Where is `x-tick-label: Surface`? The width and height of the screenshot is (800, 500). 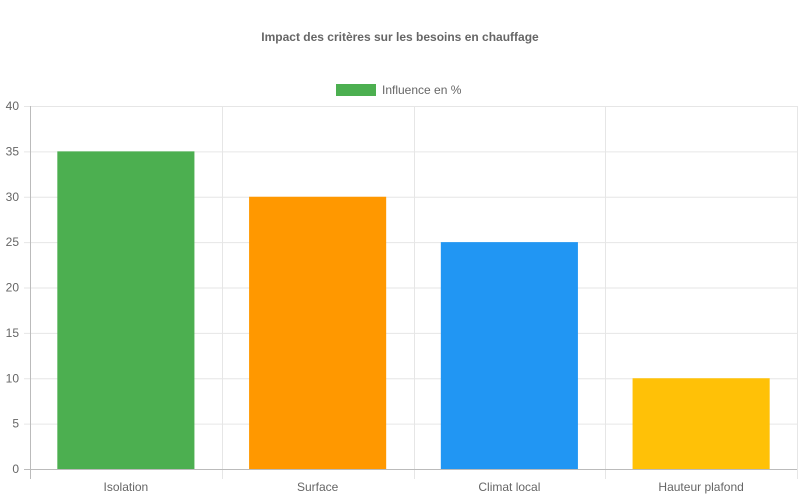 x-tick-label: Surface is located at coordinates (318, 487).